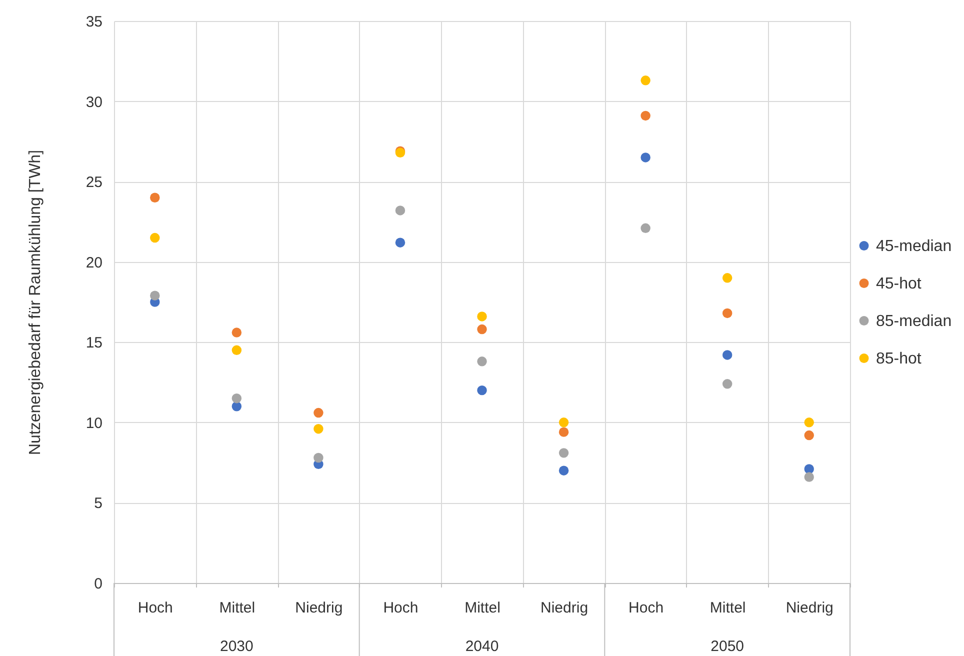 This screenshot has height=656, width=964. What do you see at coordinates (94, 423) in the screenshot?
I see `y-tick-label: 10` at bounding box center [94, 423].